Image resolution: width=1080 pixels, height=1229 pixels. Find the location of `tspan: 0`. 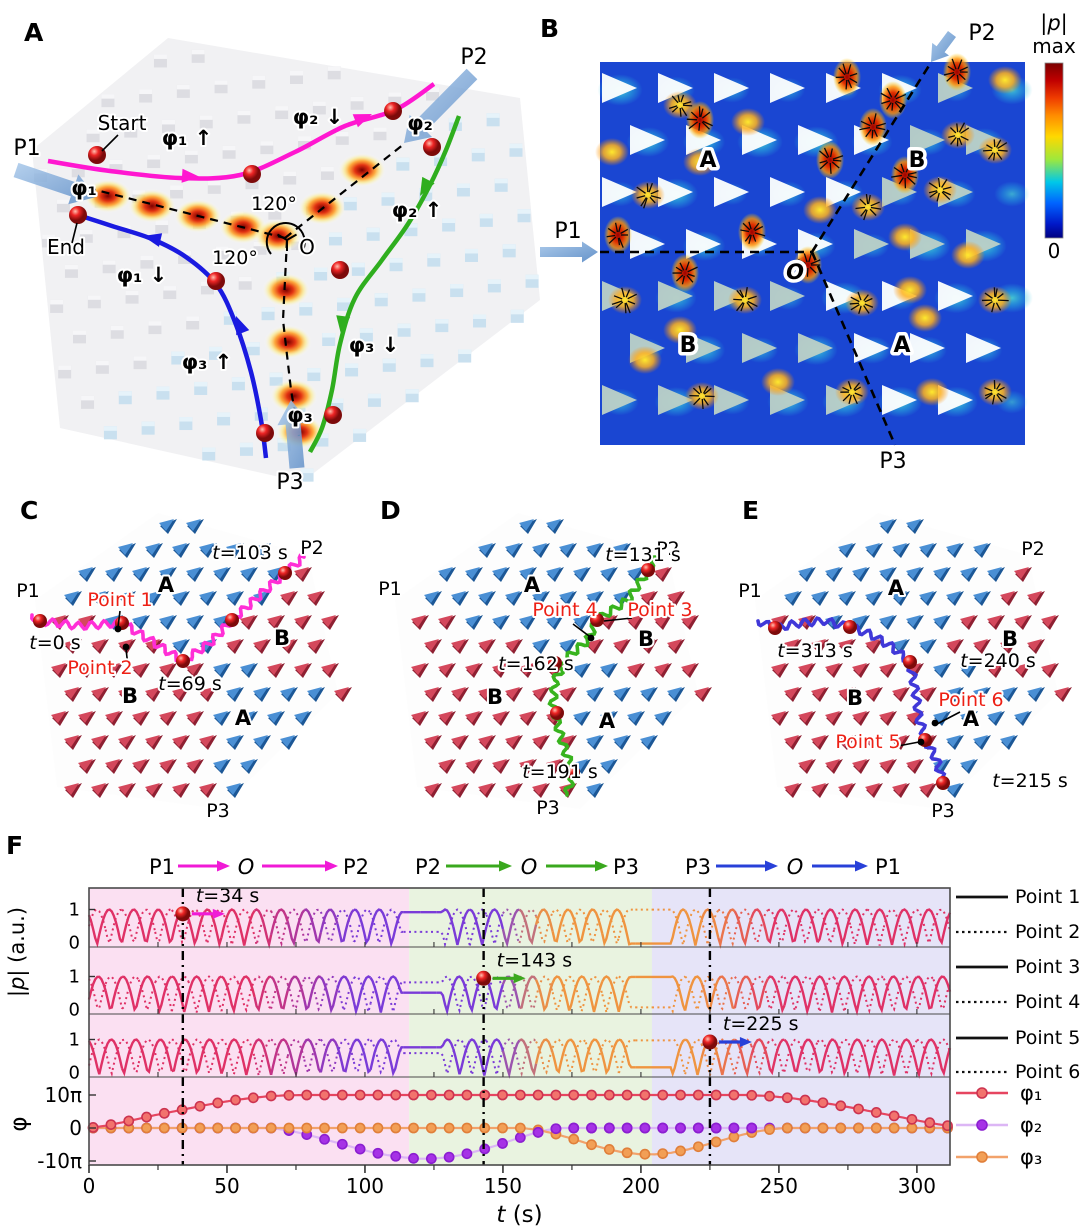

tspan: 0 is located at coordinates (1054, 251).